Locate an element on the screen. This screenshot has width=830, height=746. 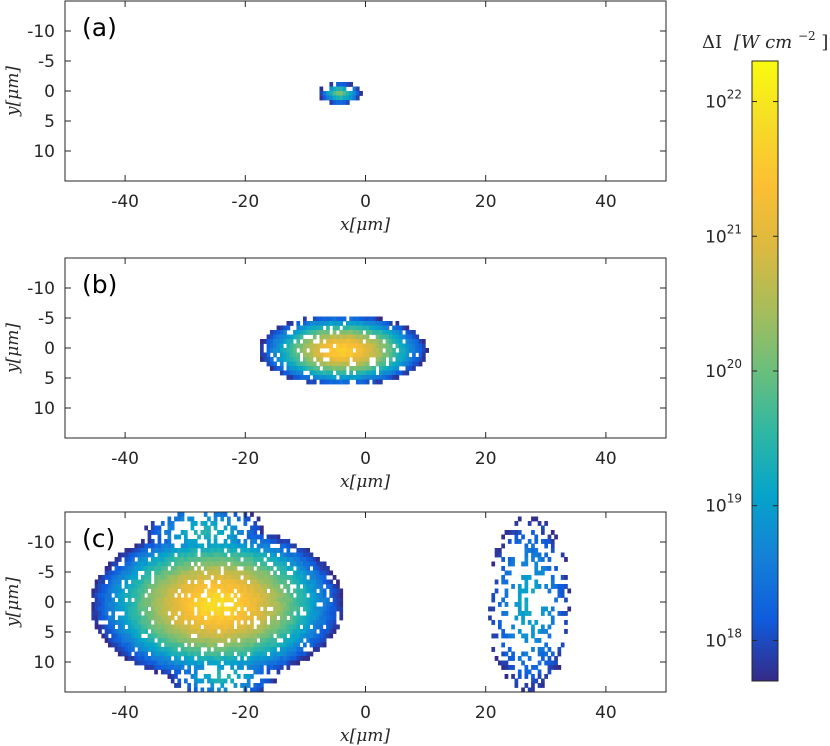
x-tick-label: -20 is located at coordinates (245, 459).